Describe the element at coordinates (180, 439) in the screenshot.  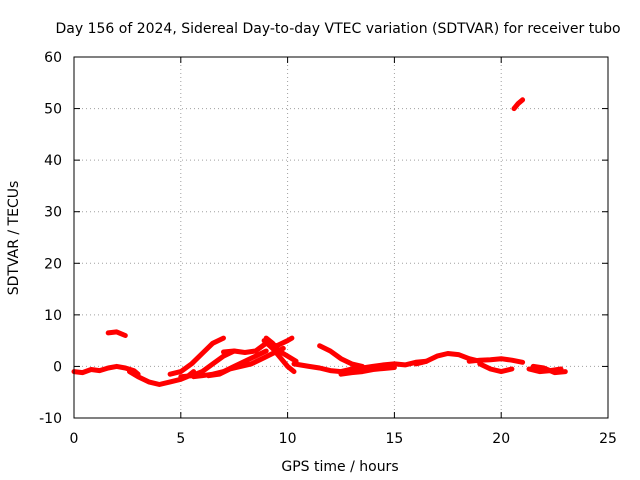
I see `x-tick-label: 5` at that location.